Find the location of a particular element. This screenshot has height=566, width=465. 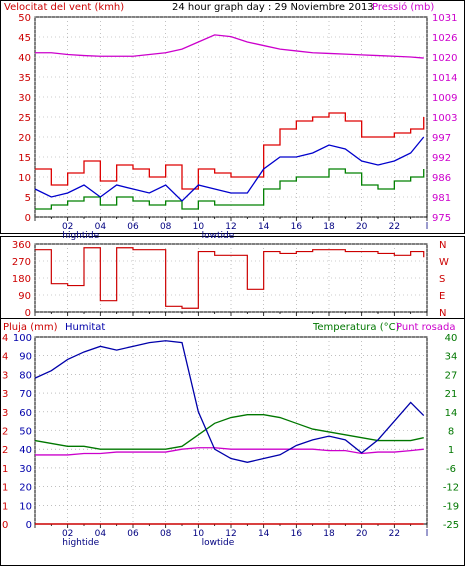

humidity-y-tick-label: 40 is located at coordinates (25, 450).